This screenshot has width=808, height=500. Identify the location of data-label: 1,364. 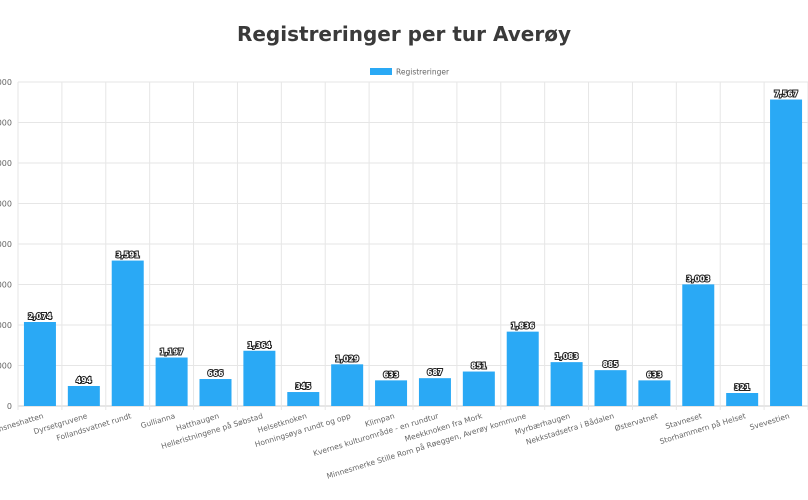
(260, 345).